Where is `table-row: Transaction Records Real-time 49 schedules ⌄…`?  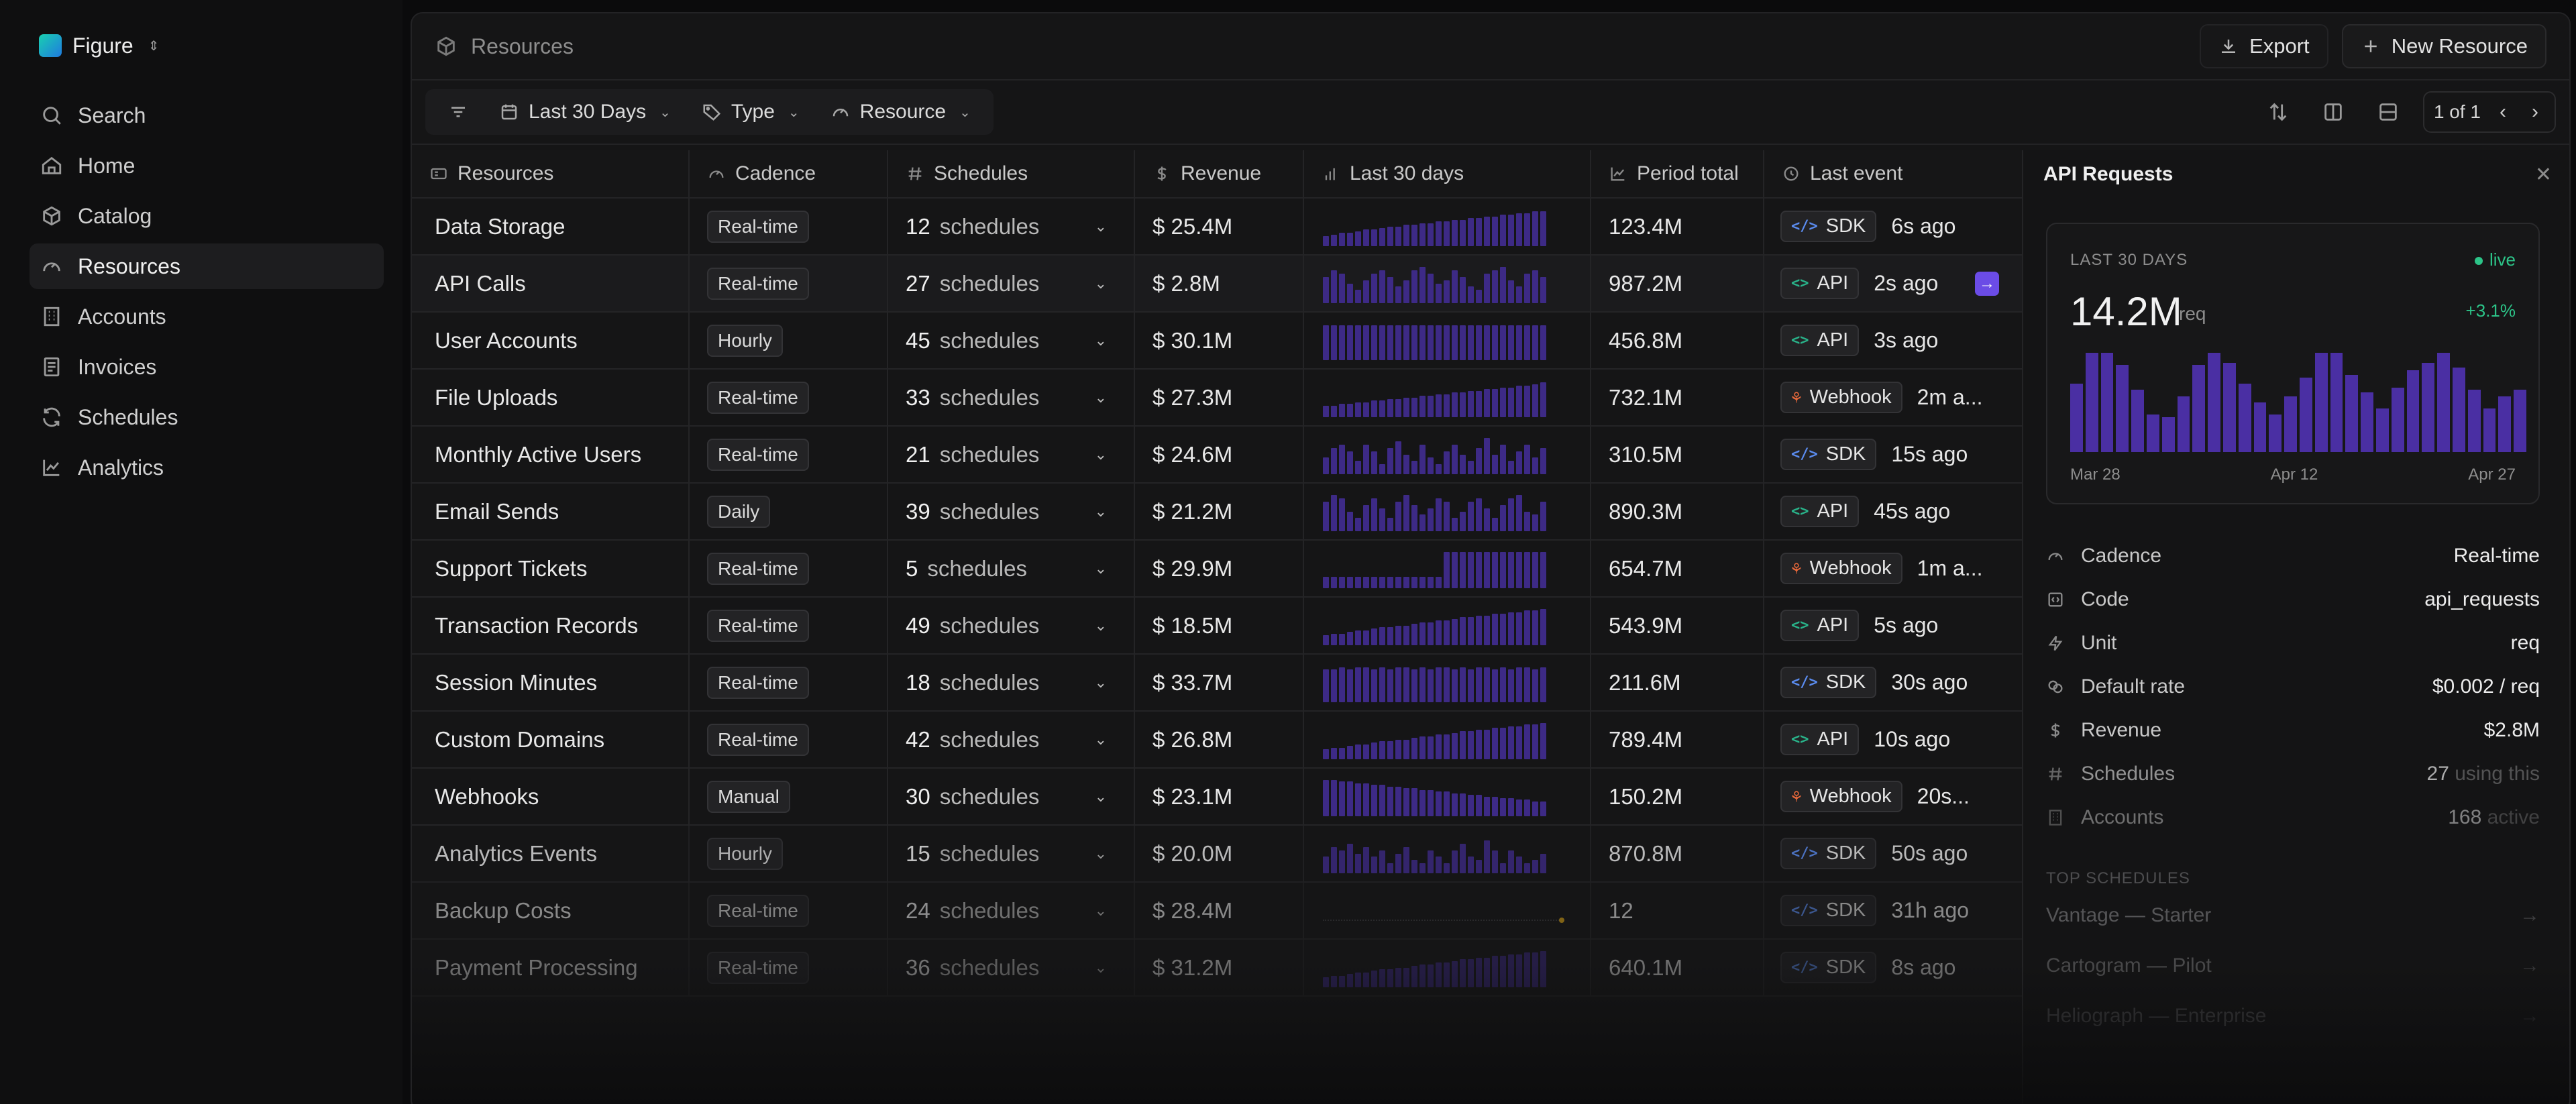
table-row: Transaction Records Real-time 49 schedules ⌄… is located at coordinates (1217, 627).